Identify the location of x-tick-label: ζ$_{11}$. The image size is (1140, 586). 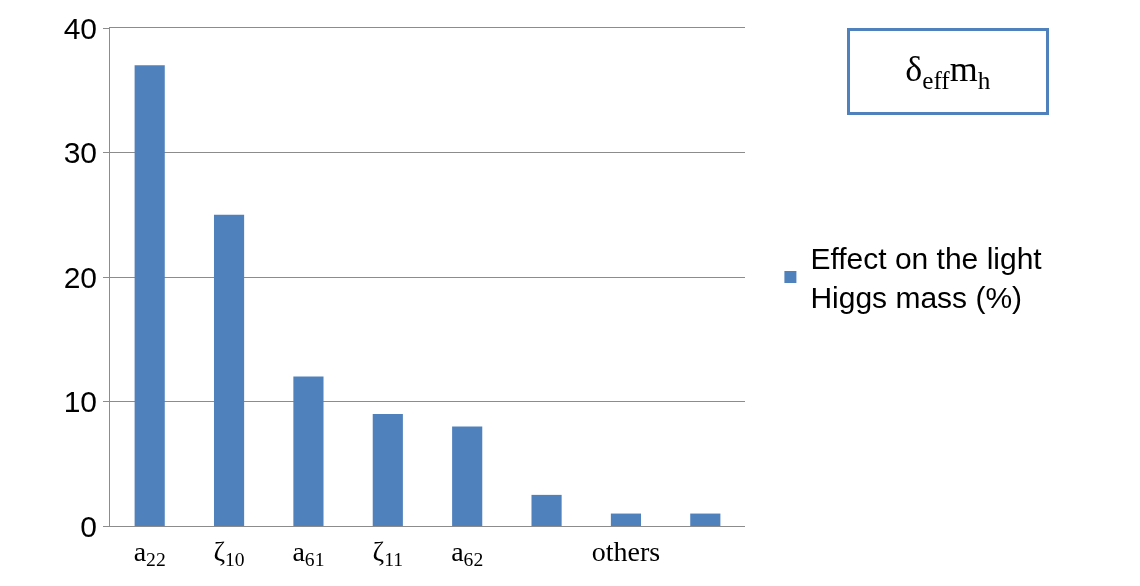
(388, 553).